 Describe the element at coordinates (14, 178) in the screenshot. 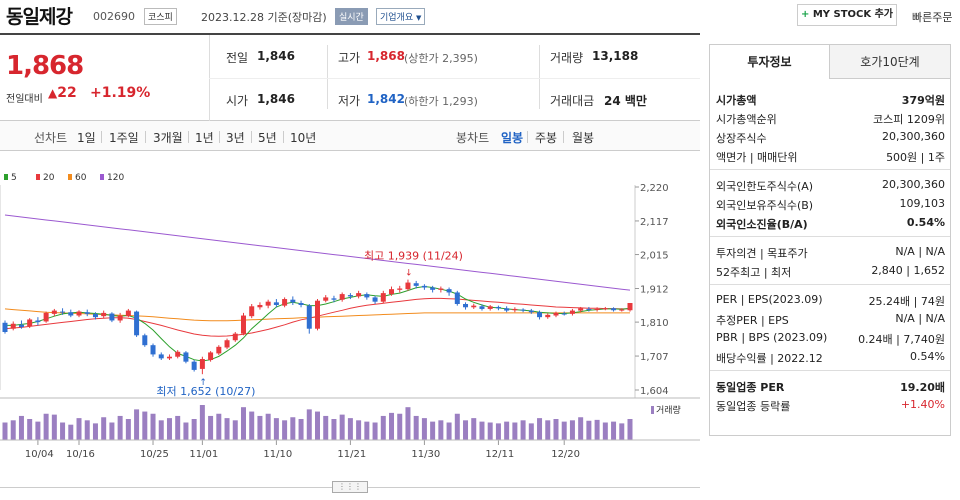

I see `legend-label: 5` at that location.